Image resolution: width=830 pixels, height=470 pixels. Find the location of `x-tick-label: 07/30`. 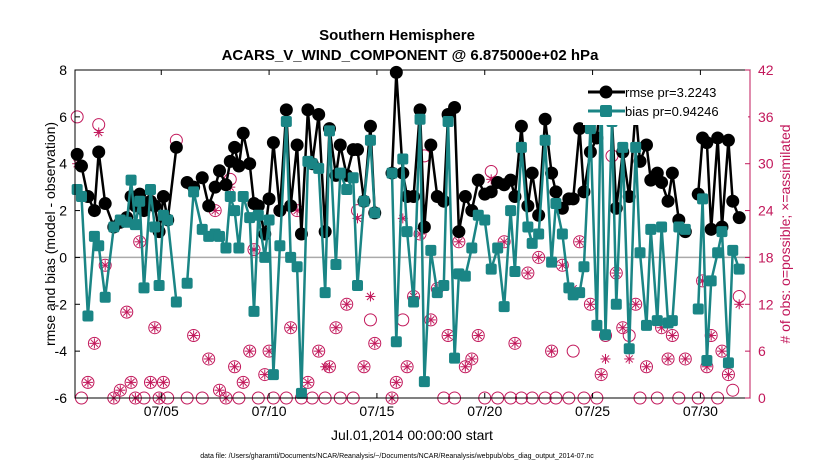

x-tick-label: 07/30 is located at coordinates (700, 411).